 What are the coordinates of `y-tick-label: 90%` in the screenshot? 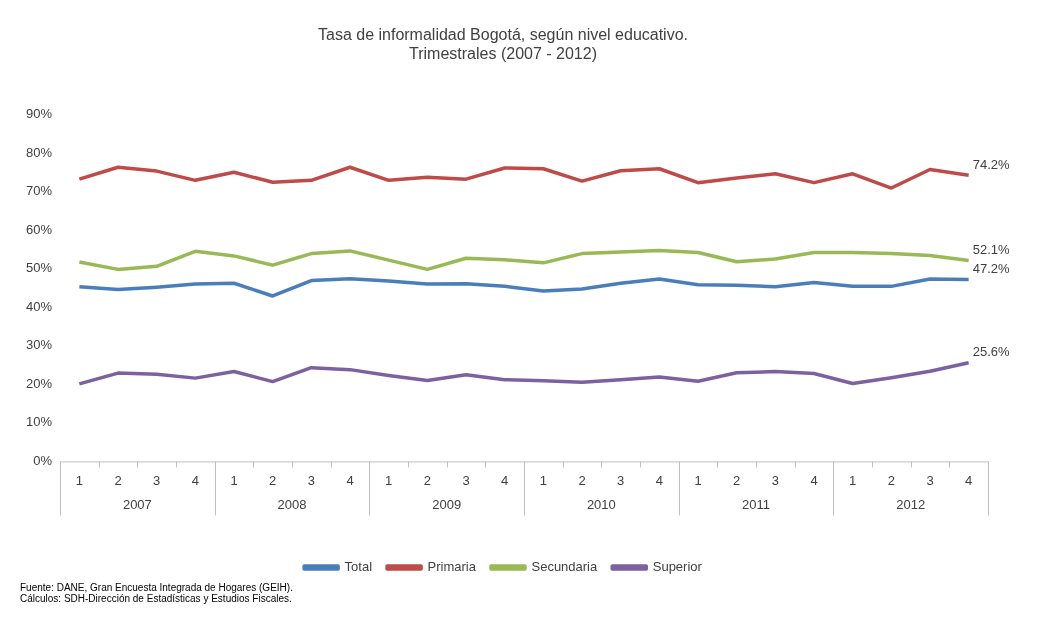 It's located at (39, 113).